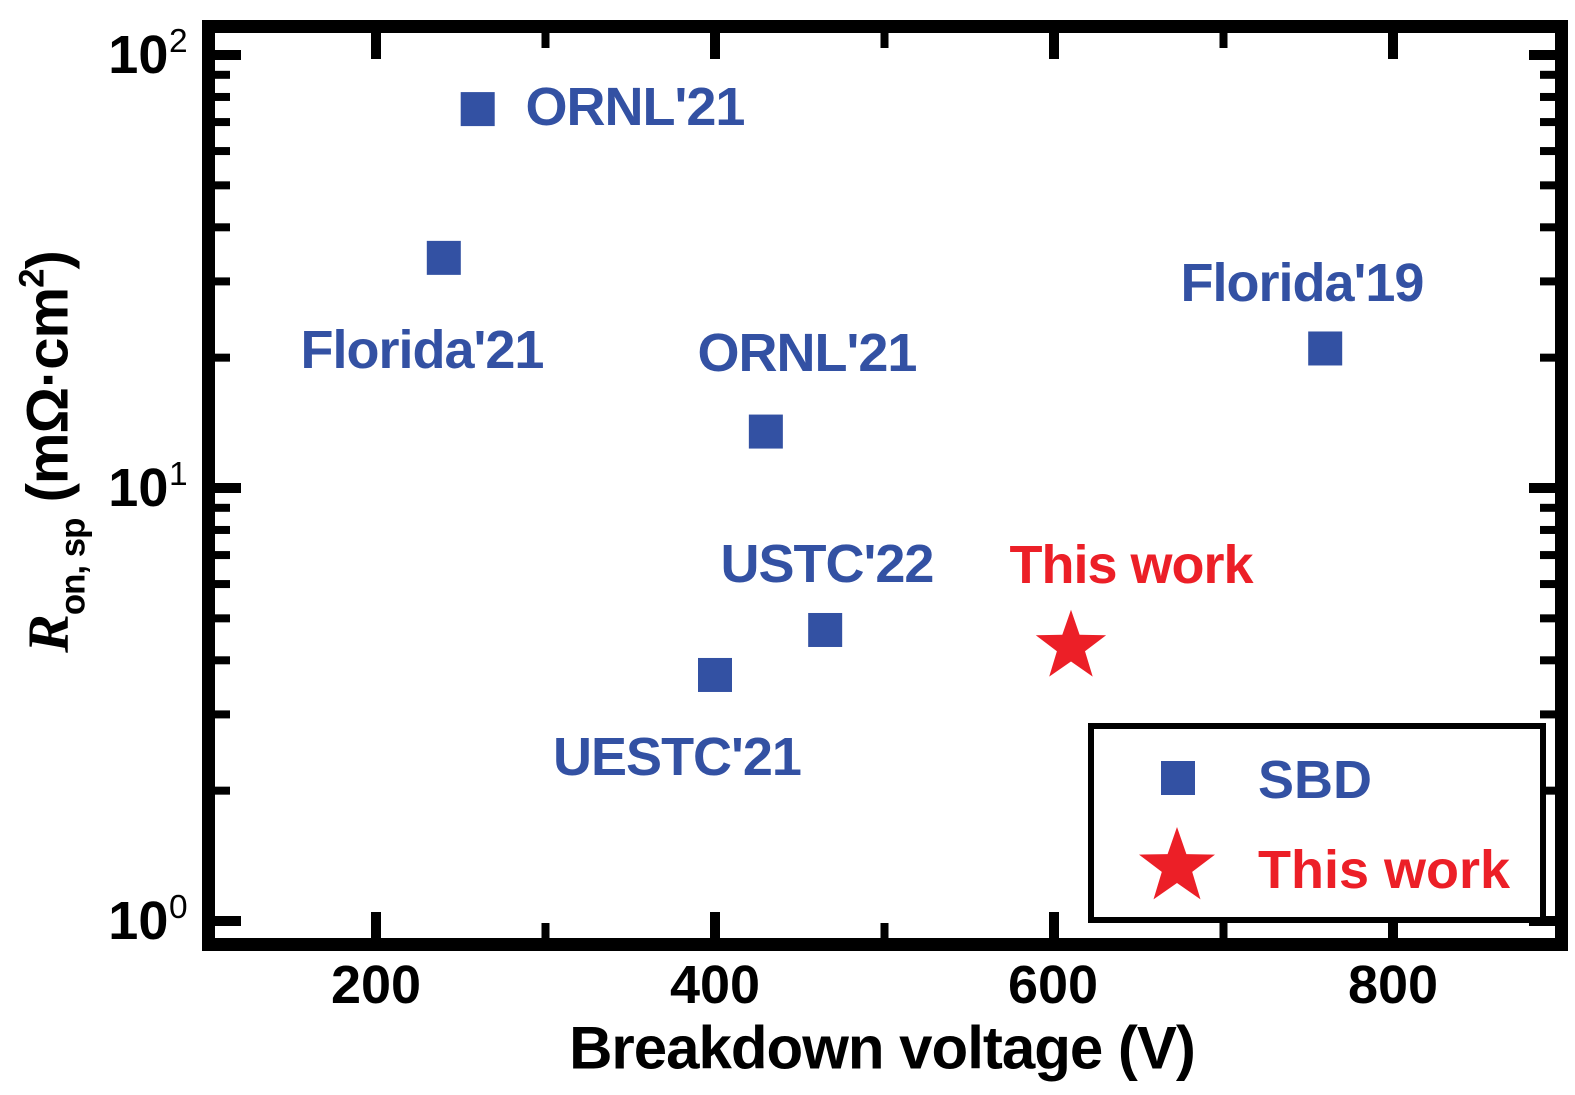  I want to click on annotation-ornl21-top: ORNL'21, so click(635, 107).